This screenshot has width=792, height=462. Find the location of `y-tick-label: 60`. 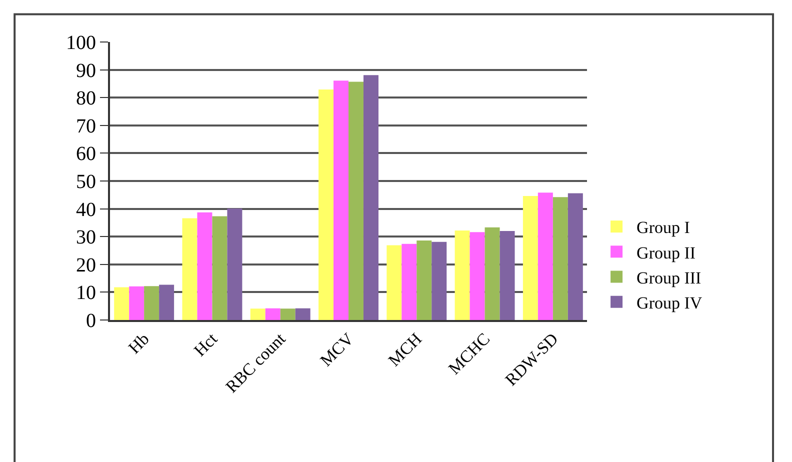

y-tick-label: 60 is located at coordinates (86, 154).